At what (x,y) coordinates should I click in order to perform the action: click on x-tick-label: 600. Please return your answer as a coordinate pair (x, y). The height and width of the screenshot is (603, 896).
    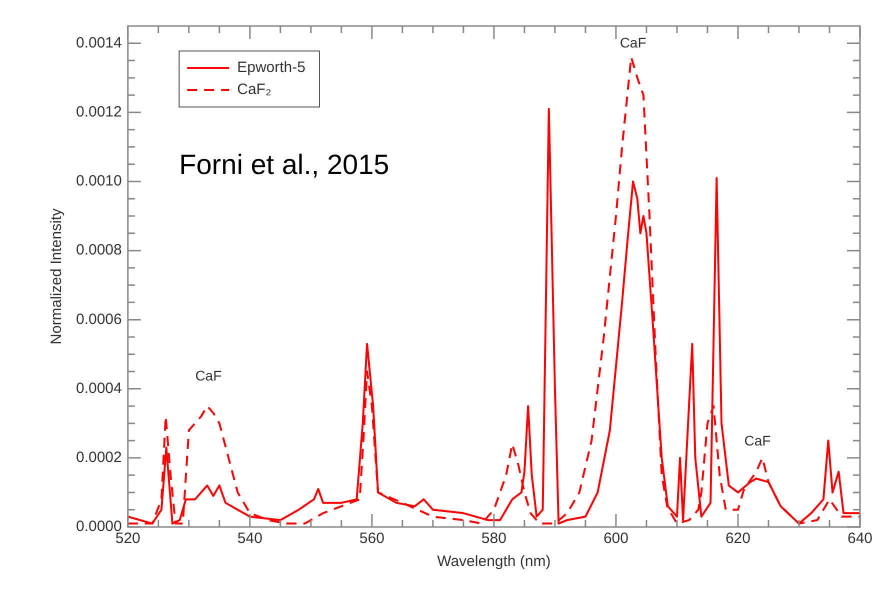
    Looking at the image, I should click on (615, 539).